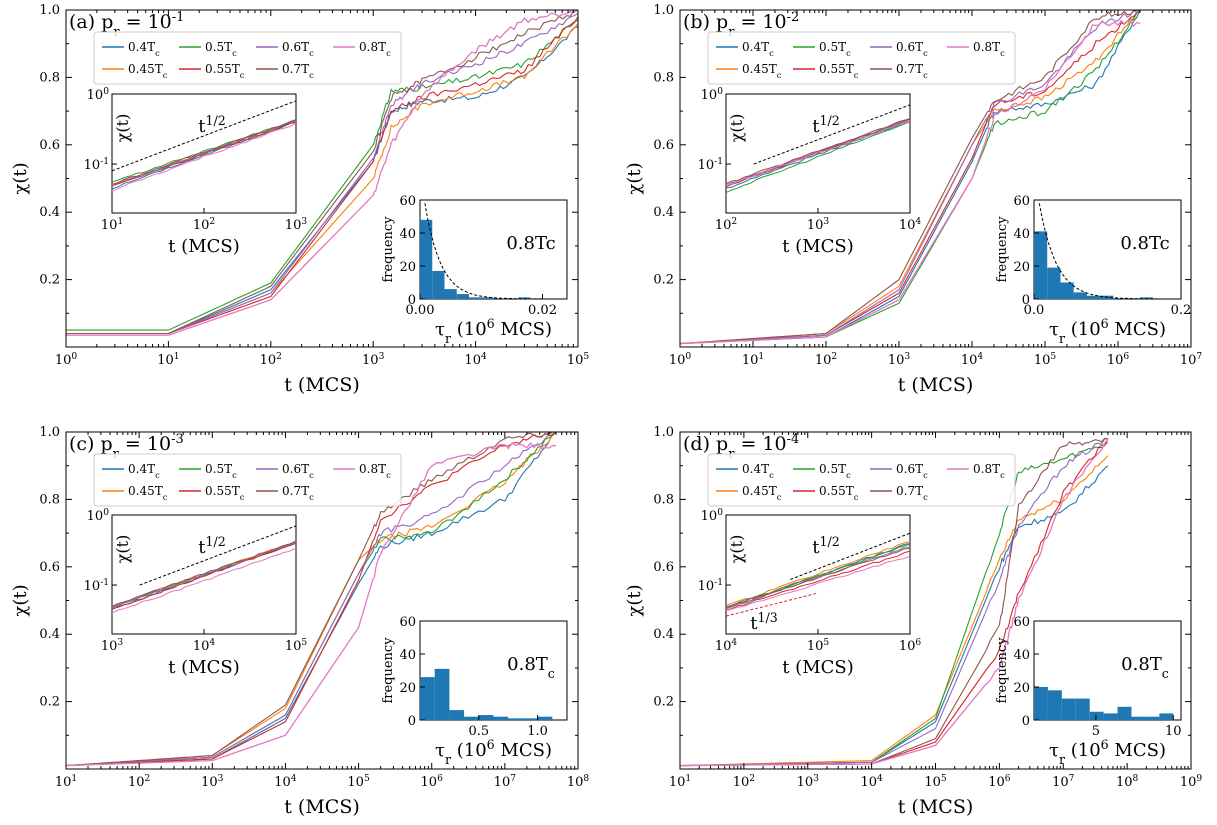  I want to click on hist-y-tick-label: 60, so click(407, 201).